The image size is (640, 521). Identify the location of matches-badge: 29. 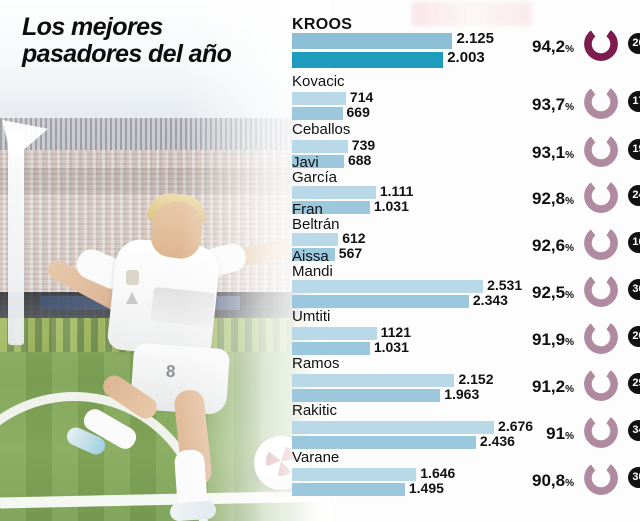
(634, 383).